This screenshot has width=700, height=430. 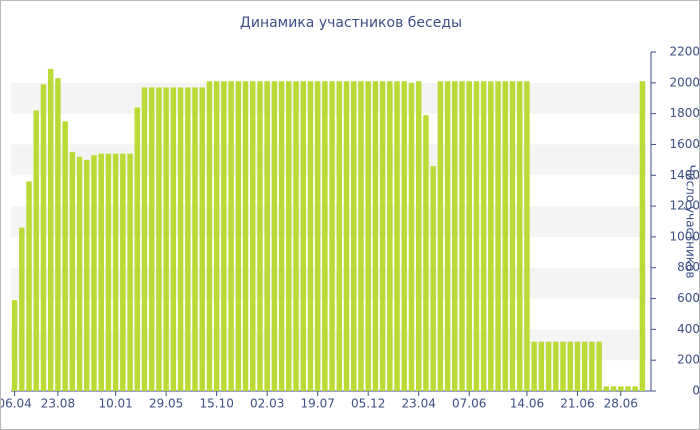 What do you see at coordinates (577, 404) in the screenshot?
I see `x-tick-label: 21.06` at bounding box center [577, 404].